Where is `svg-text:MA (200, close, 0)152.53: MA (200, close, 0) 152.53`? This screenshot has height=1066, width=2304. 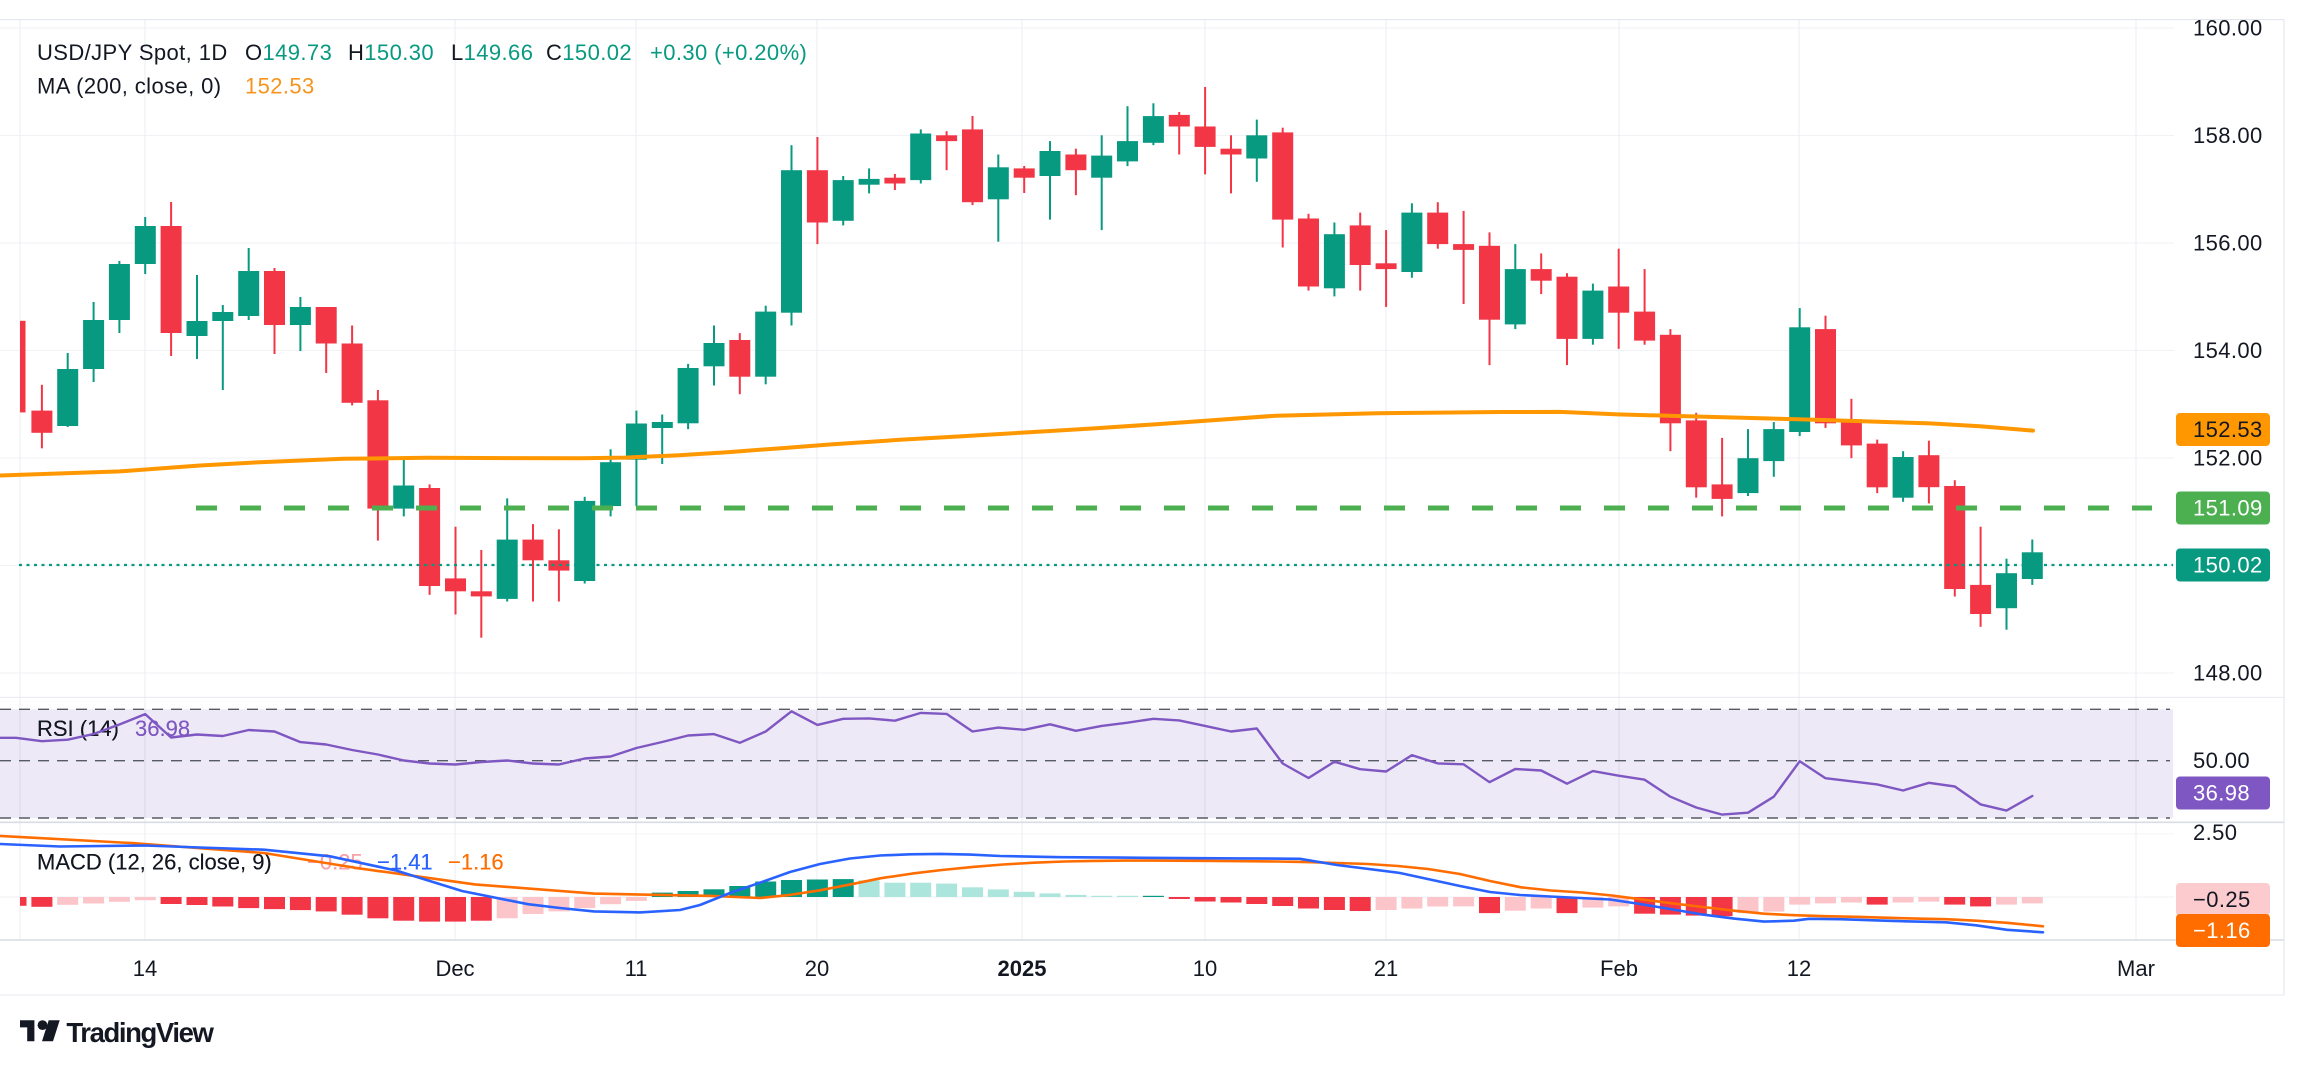 svg-text:MA (200, close, 0)152.53: MA (200, close, 0) 152.53 is located at coordinates (176, 86).